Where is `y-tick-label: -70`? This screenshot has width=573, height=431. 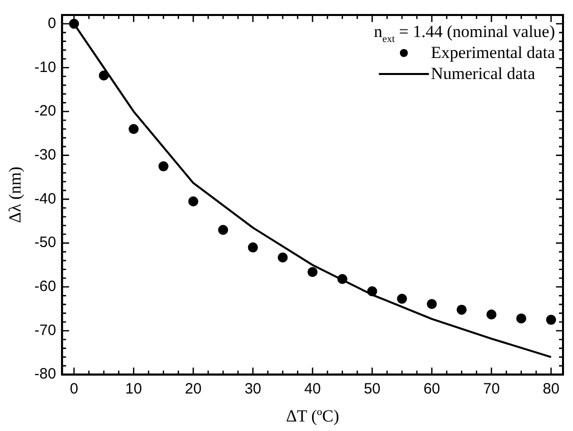 y-tick-label: -70 is located at coordinates (45, 330).